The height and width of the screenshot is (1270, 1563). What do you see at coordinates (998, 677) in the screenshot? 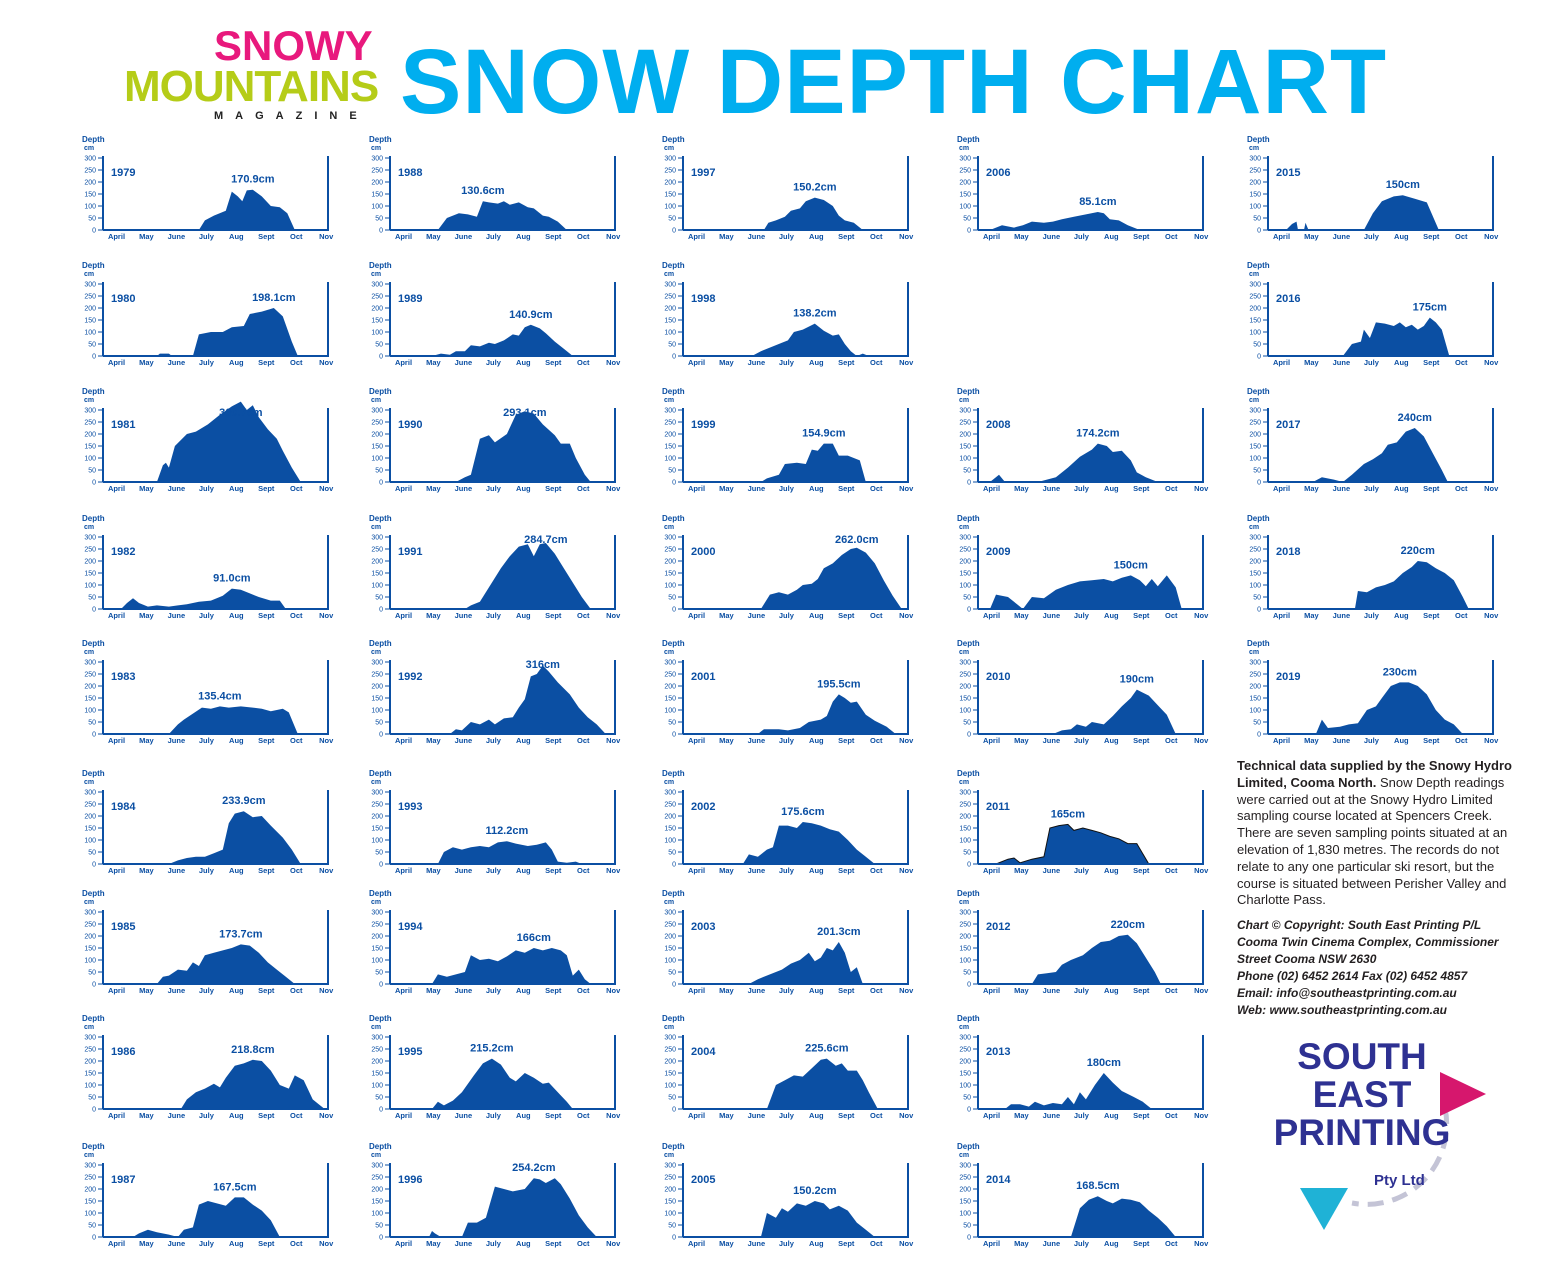
I see `year-label: 2010` at bounding box center [998, 677].